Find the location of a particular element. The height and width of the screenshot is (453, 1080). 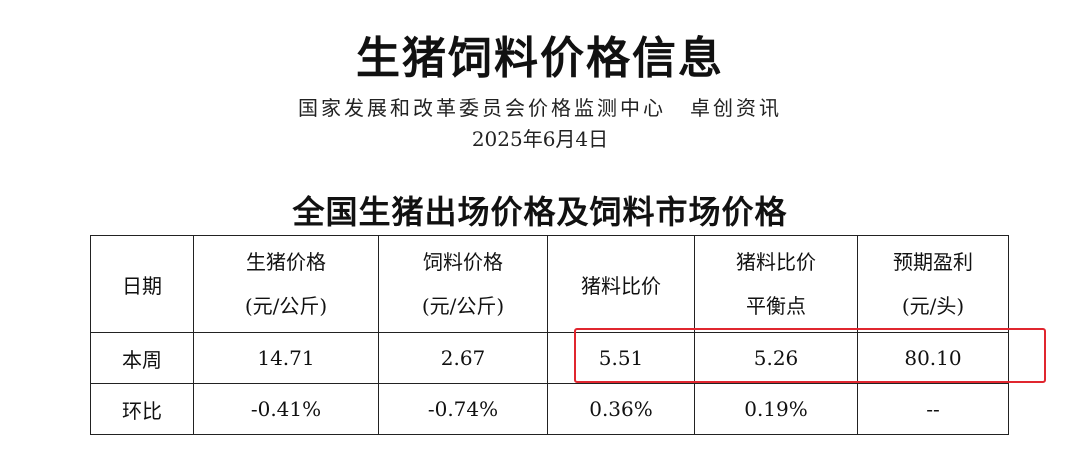

cell-feed-price: 2.67 is located at coordinates (463, 358).